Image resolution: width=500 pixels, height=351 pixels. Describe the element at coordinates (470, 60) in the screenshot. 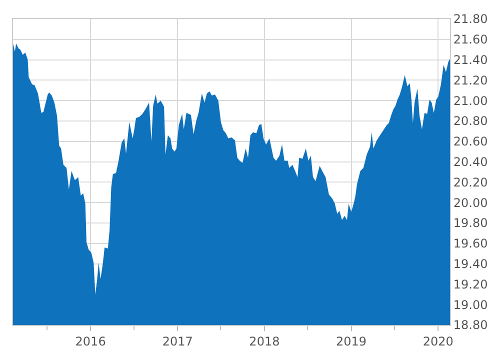

I see `y-tick-label: 21.40` at that location.